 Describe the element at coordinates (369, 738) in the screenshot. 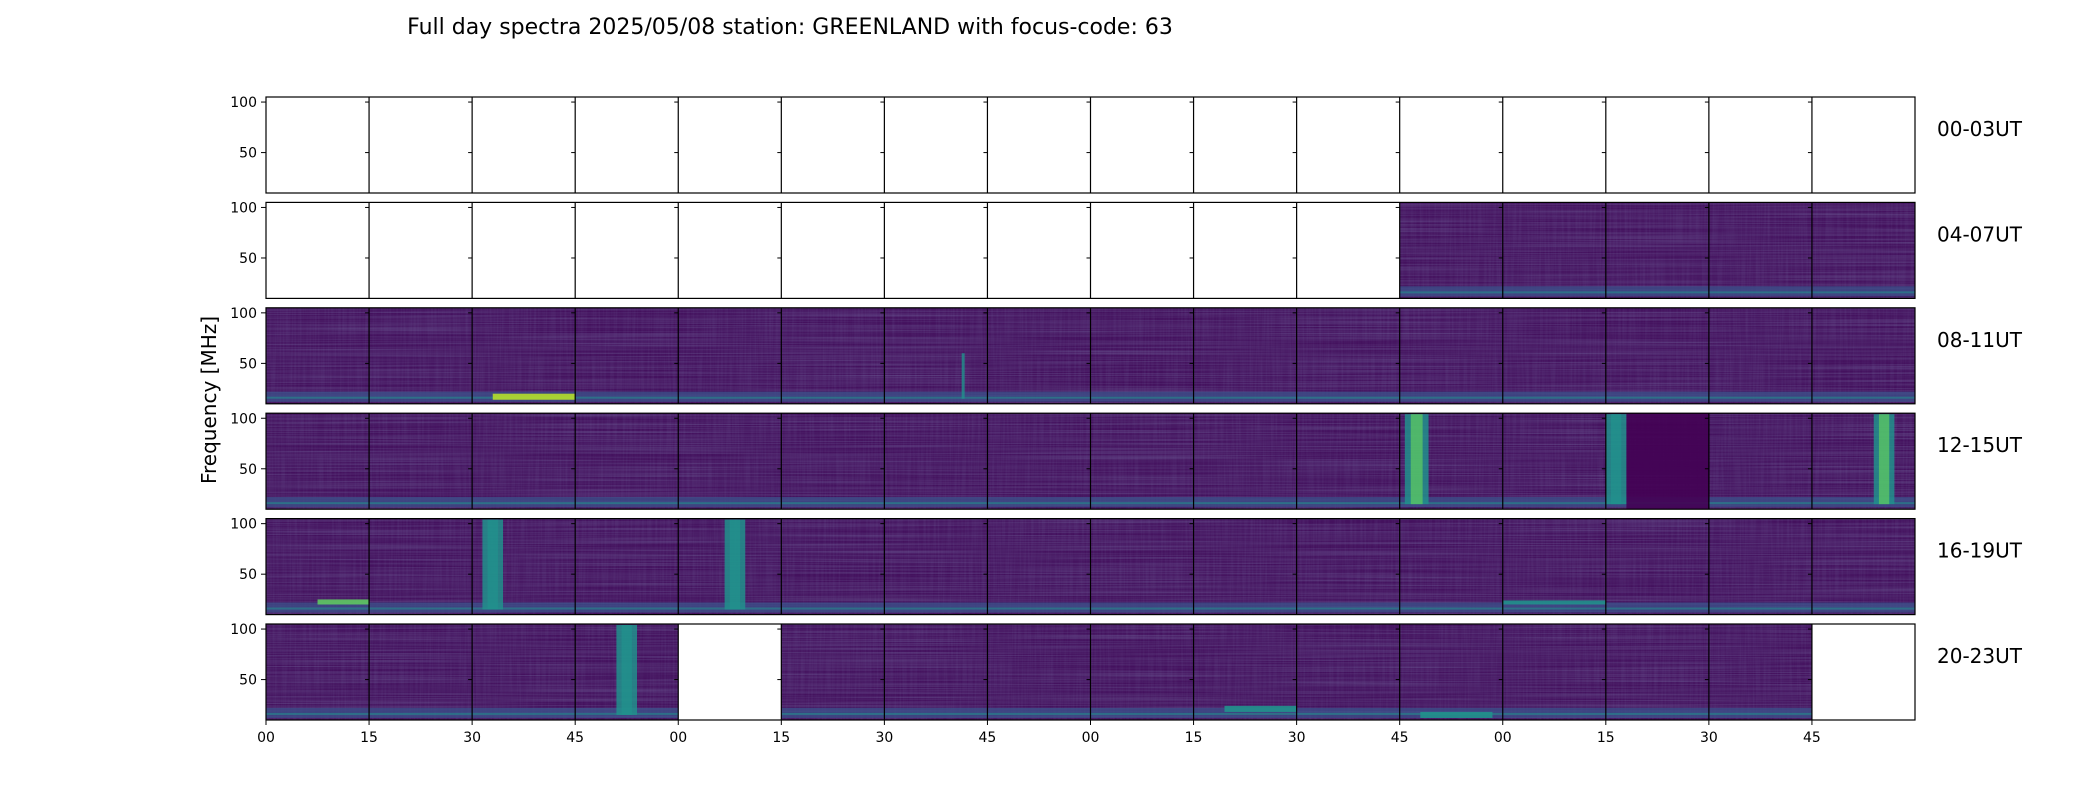

I see `x-tick-label: 15` at that location.